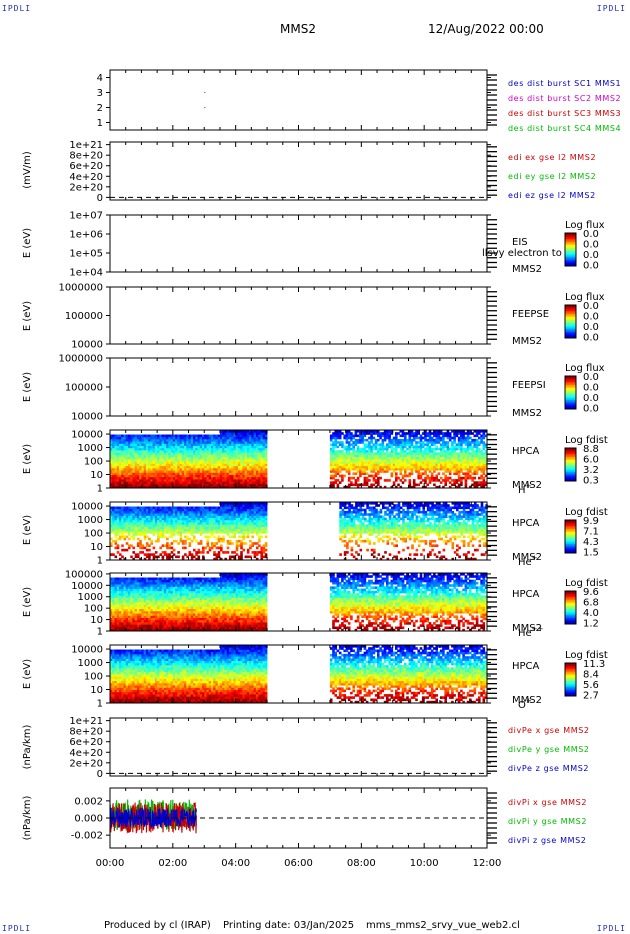 The image size is (630, 934). I want to click on feepse-spacecraft-label: MMS2, so click(527, 341).